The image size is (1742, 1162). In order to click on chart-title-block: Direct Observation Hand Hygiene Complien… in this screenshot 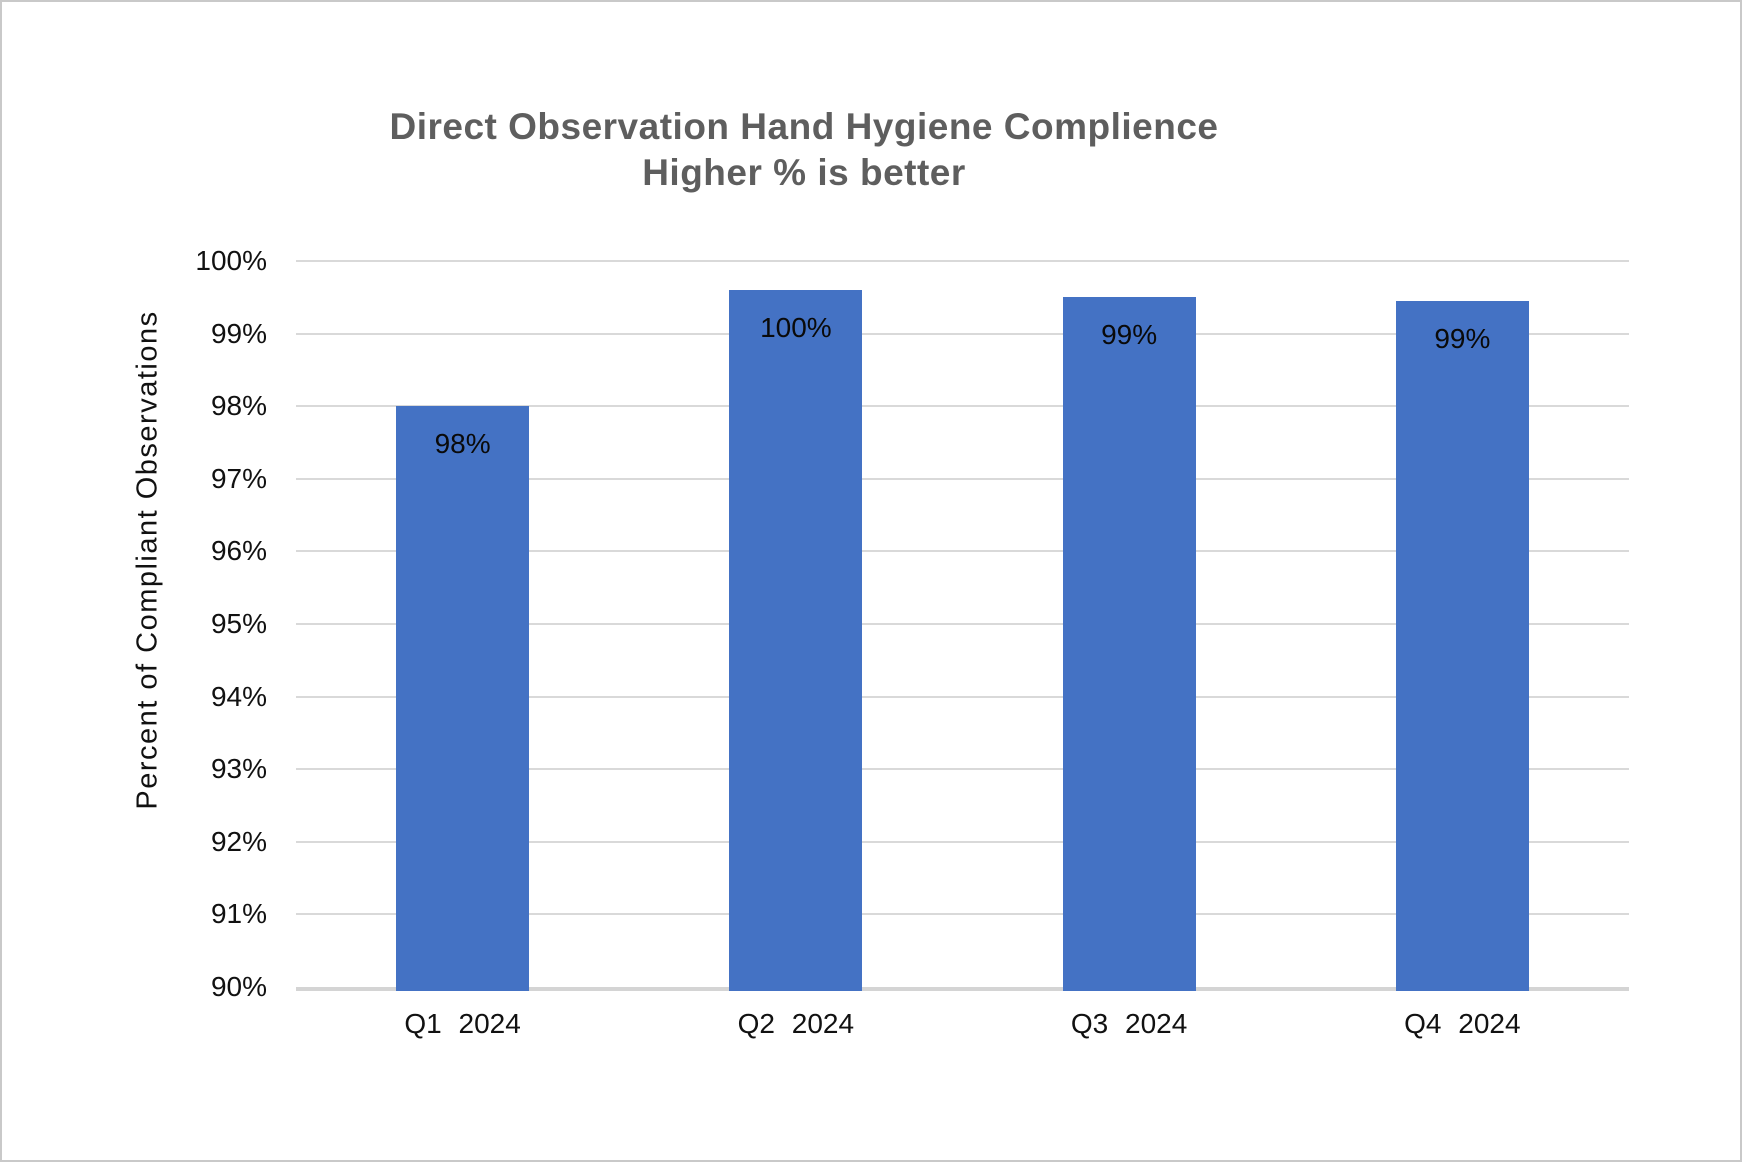, I will do `click(804, 150)`.